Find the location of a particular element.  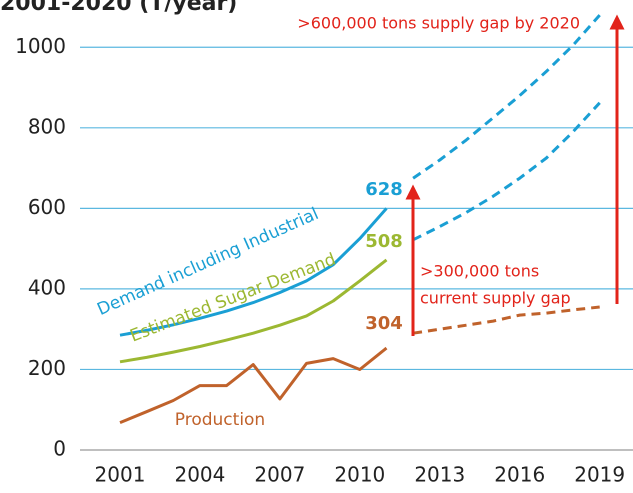

annotation: 304 is located at coordinates (384, 323).